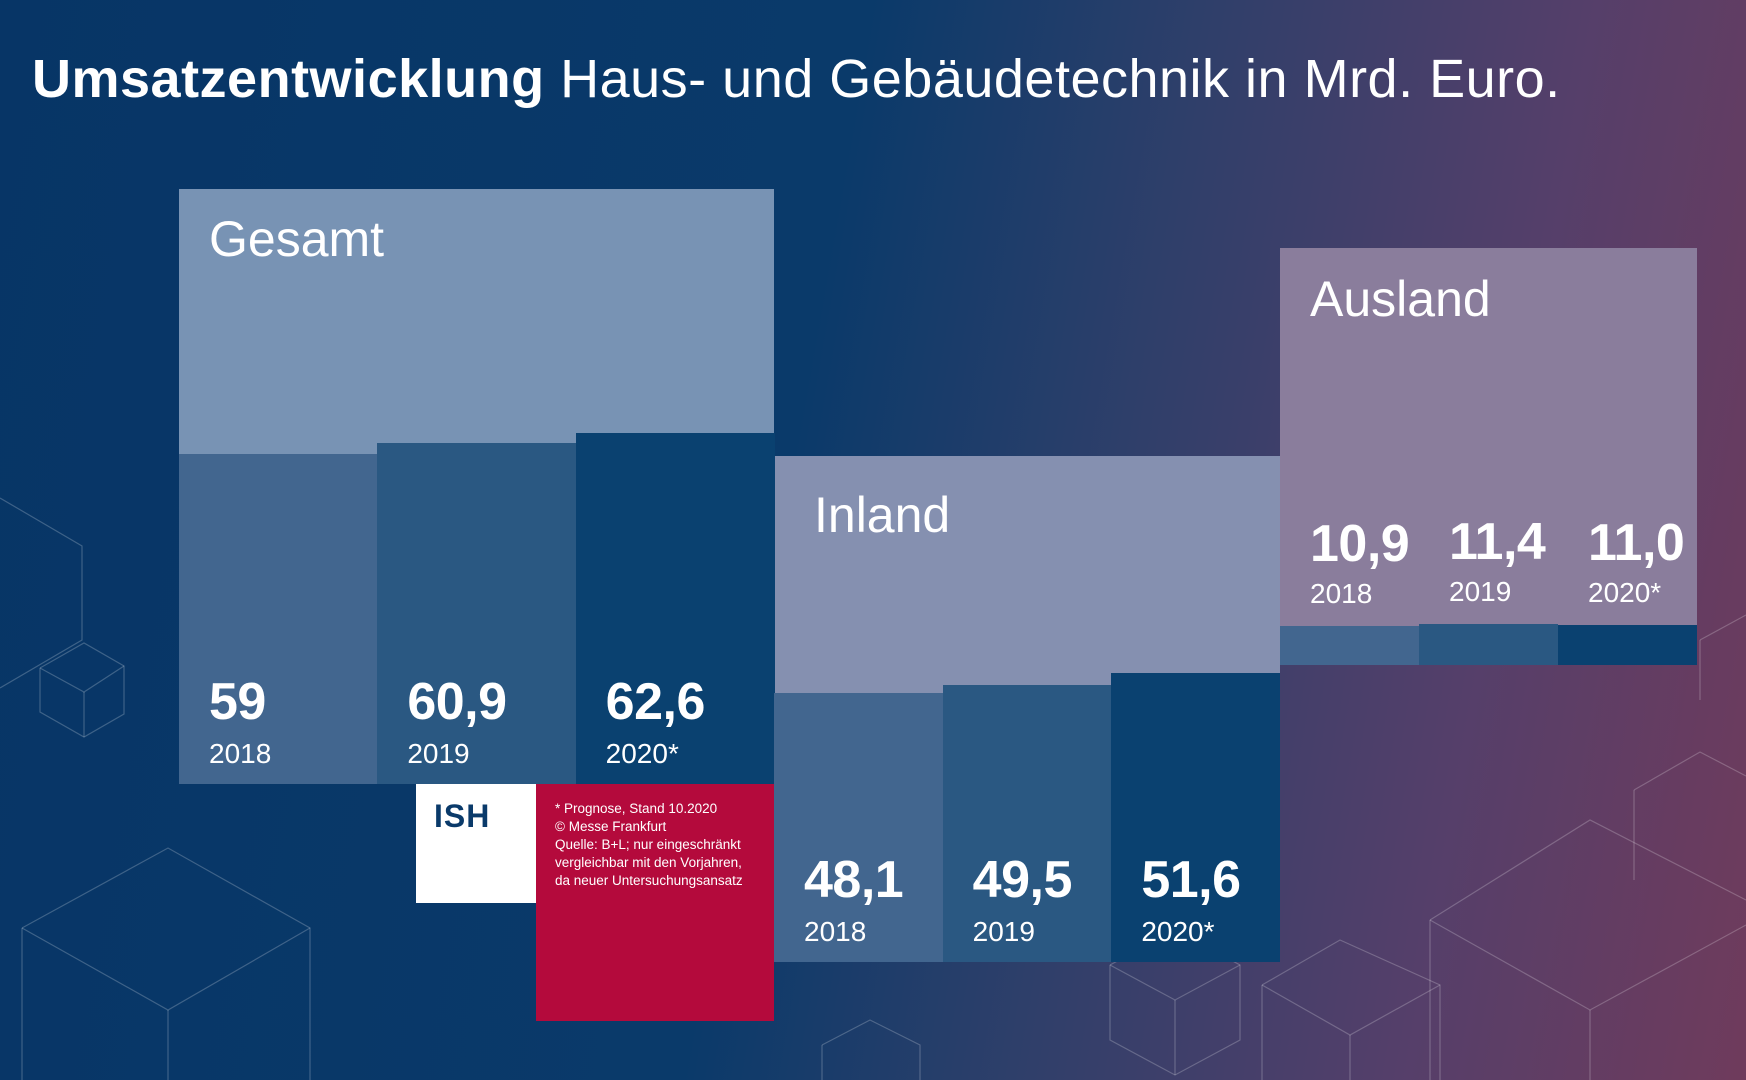  Describe the element at coordinates (1360, 543) in the screenshot. I see `value-label-ausland-2018: 10,9` at that location.